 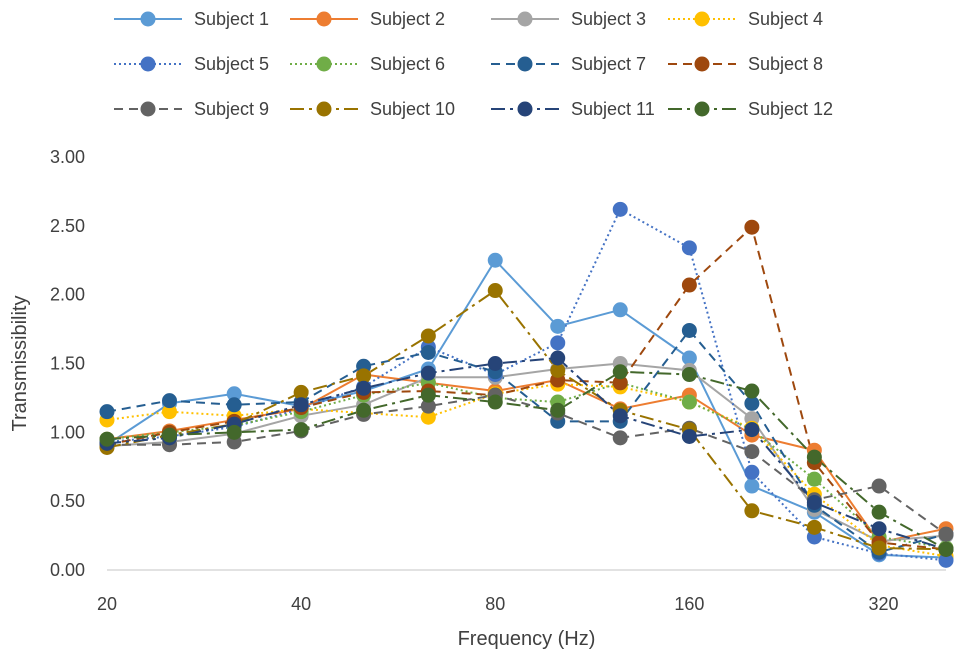 I want to click on y-axis-ticks: 0.00 0.50 1.00 1.50 2.00 2.50 3.00, so click(x=67, y=363).